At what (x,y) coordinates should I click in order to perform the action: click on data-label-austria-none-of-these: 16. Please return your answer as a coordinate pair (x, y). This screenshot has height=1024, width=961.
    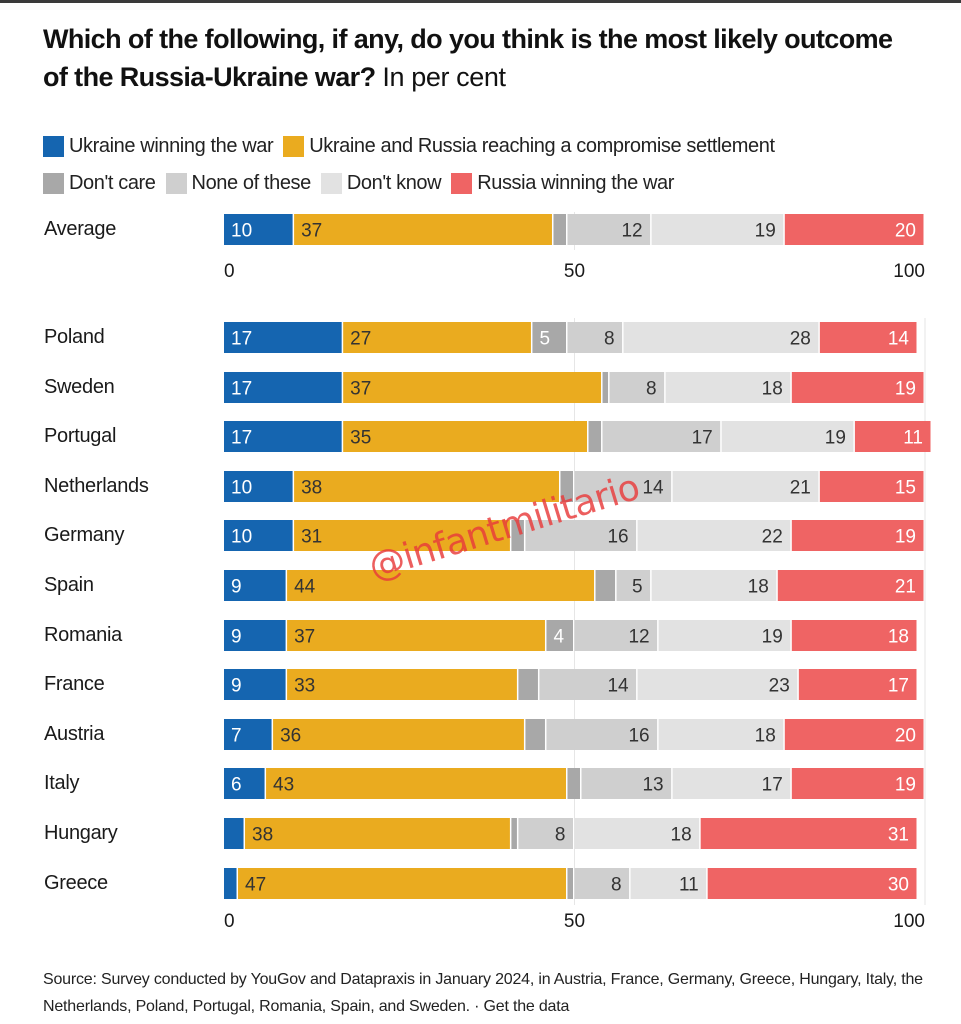
    Looking at the image, I should click on (638, 736).